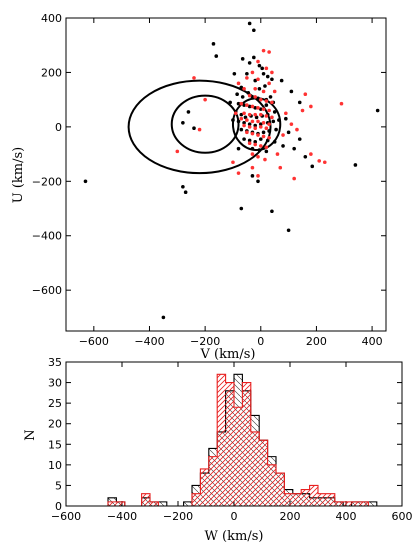 Image resolution: width=415 pixels, height=554 pixels. I want to click on histogram-ytick-label: 35, so click(55, 362).